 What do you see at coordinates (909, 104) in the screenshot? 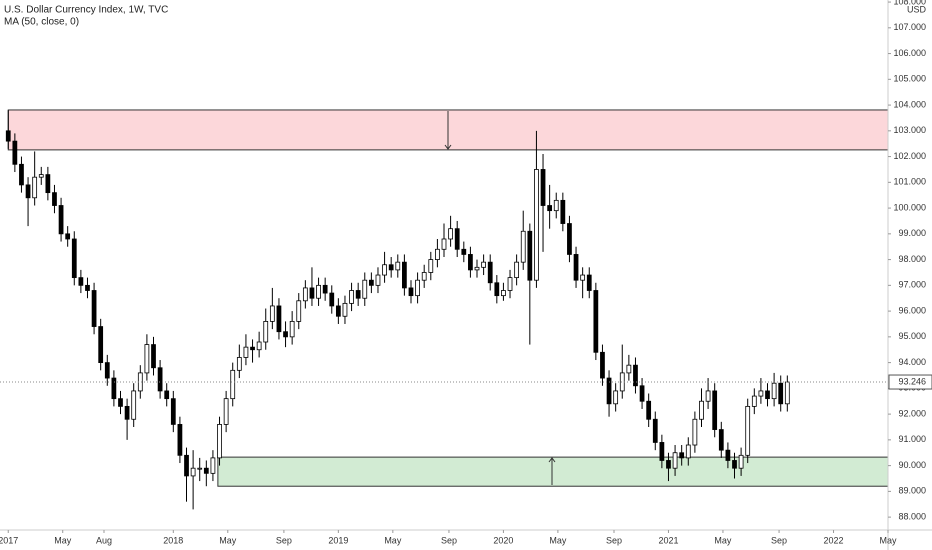
I see `y-tick-label: 104.000` at bounding box center [909, 104].